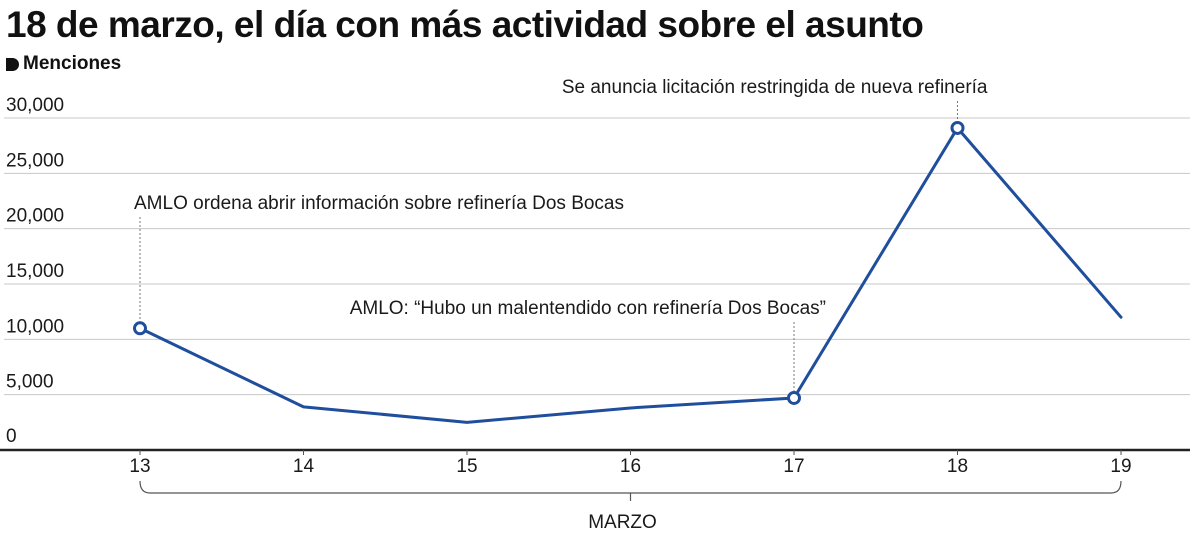 The height and width of the screenshot is (545, 1200). What do you see at coordinates (957, 466) in the screenshot?
I see `x-tick-label: 18` at bounding box center [957, 466].